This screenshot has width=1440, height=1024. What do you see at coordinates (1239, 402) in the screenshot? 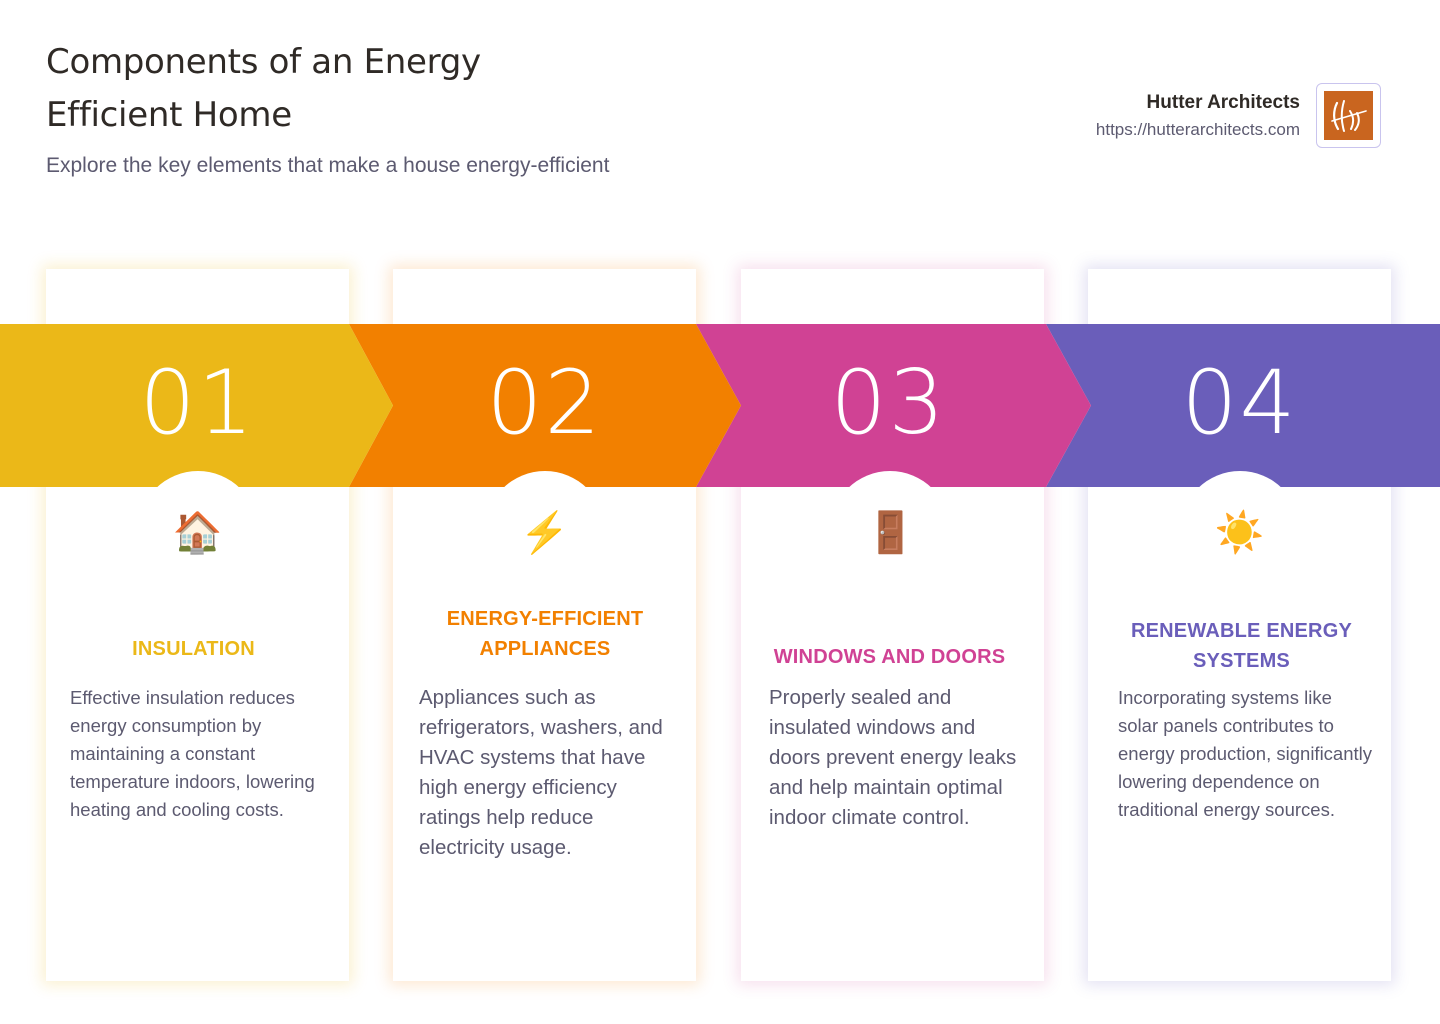
I see `step-number-4: 04` at bounding box center [1239, 402].